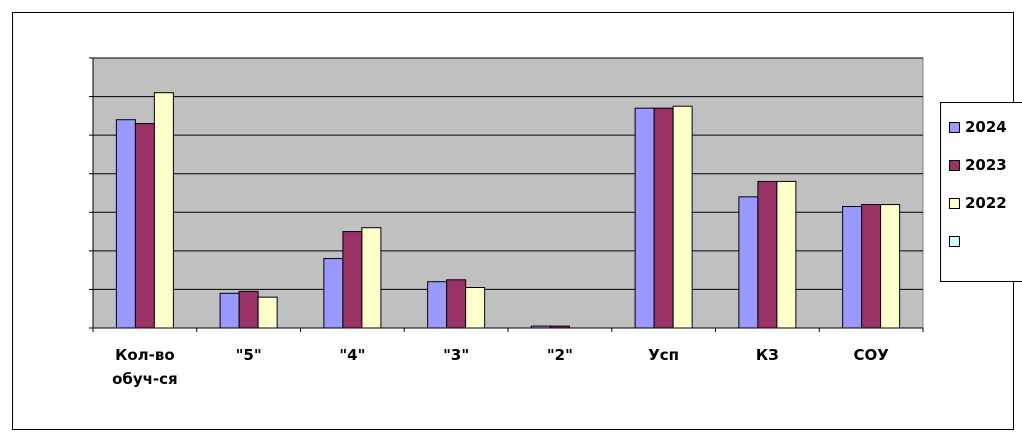  Describe the element at coordinates (352, 355) in the screenshot. I see `x-tick-label: "4"` at that location.